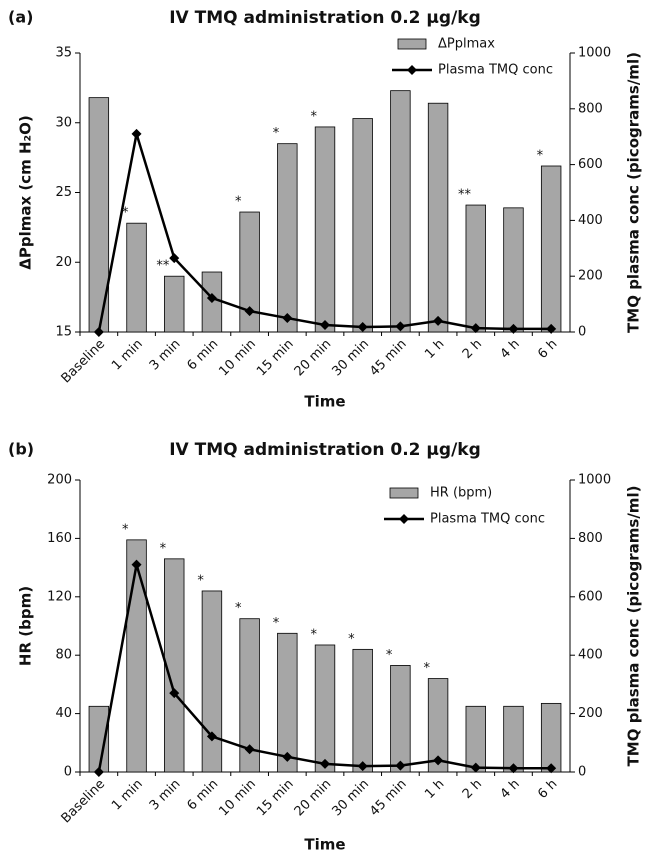 The height and width of the screenshot is (854, 648). What do you see at coordinates (26, 626) in the screenshot?
I see `y-axis-label: HR (bpm)` at bounding box center [26, 626].